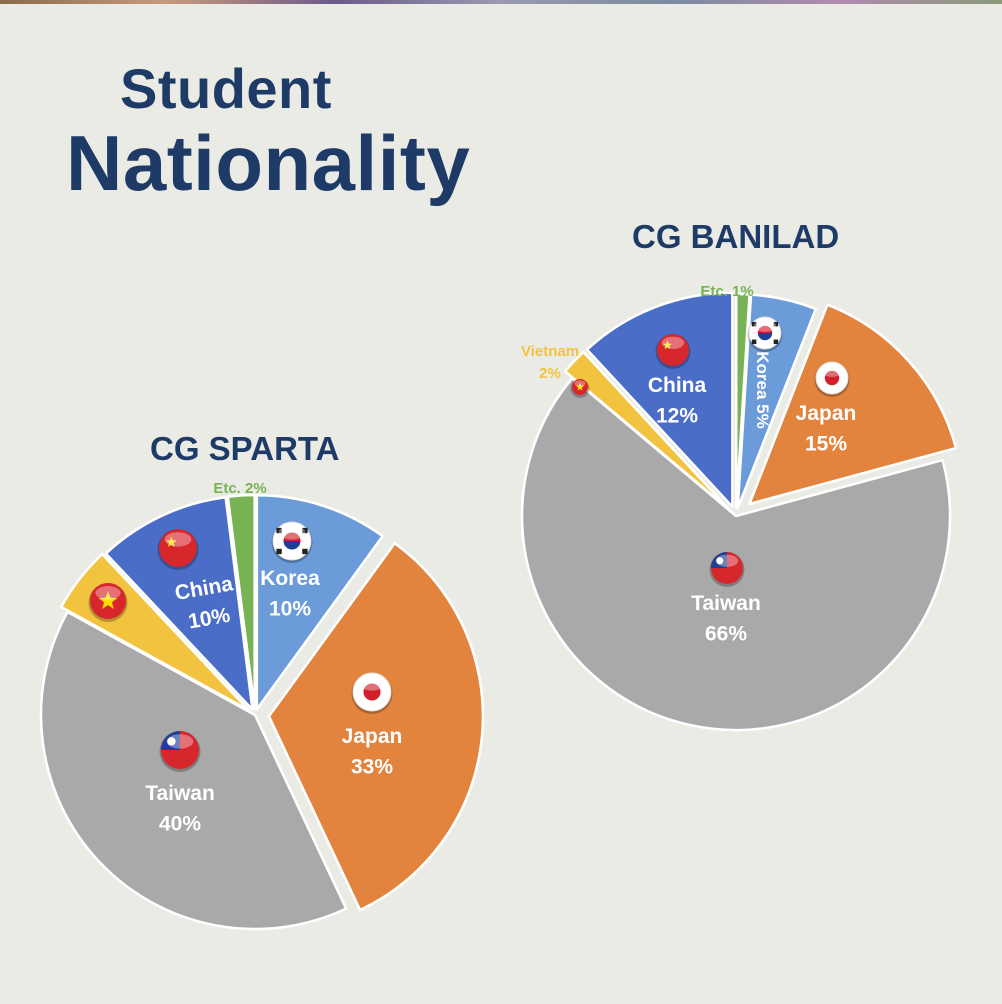 Image resolution: width=1002 pixels, height=1004 pixels. What do you see at coordinates (726, 618) in the screenshot?
I see `label-taiwan: Taiwan 66%` at bounding box center [726, 618].